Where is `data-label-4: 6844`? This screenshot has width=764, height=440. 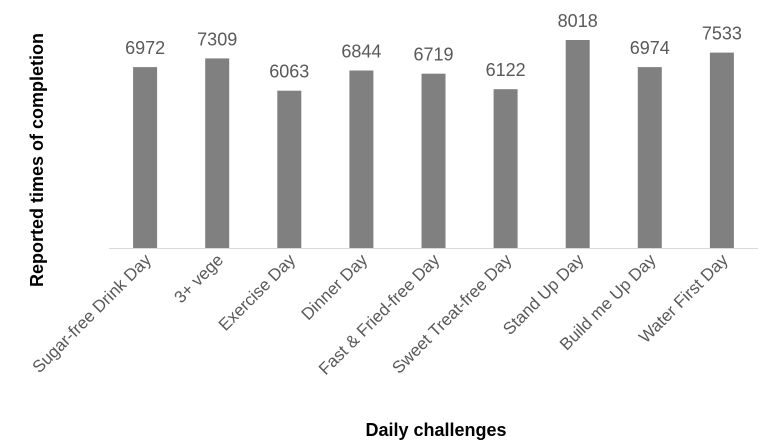
data-label-4: 6844 is located at coordinates (361, 52).